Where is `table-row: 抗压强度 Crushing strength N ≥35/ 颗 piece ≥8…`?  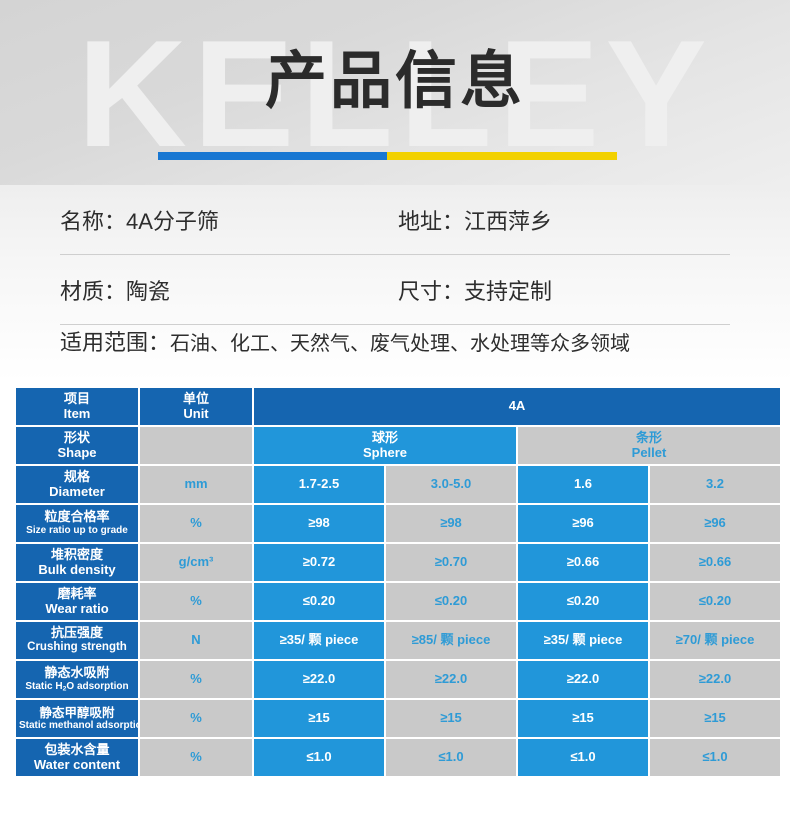 table-row: 抗压强度 Crushing strength N ≥35/ 颗 piece ≥8… is located at coordinates (398, 640).